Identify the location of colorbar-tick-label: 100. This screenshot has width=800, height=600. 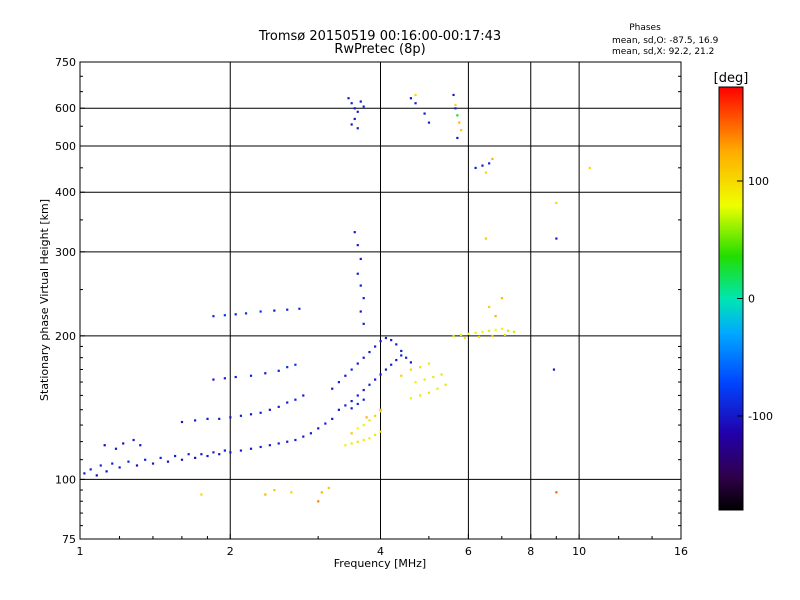
(758, 181).